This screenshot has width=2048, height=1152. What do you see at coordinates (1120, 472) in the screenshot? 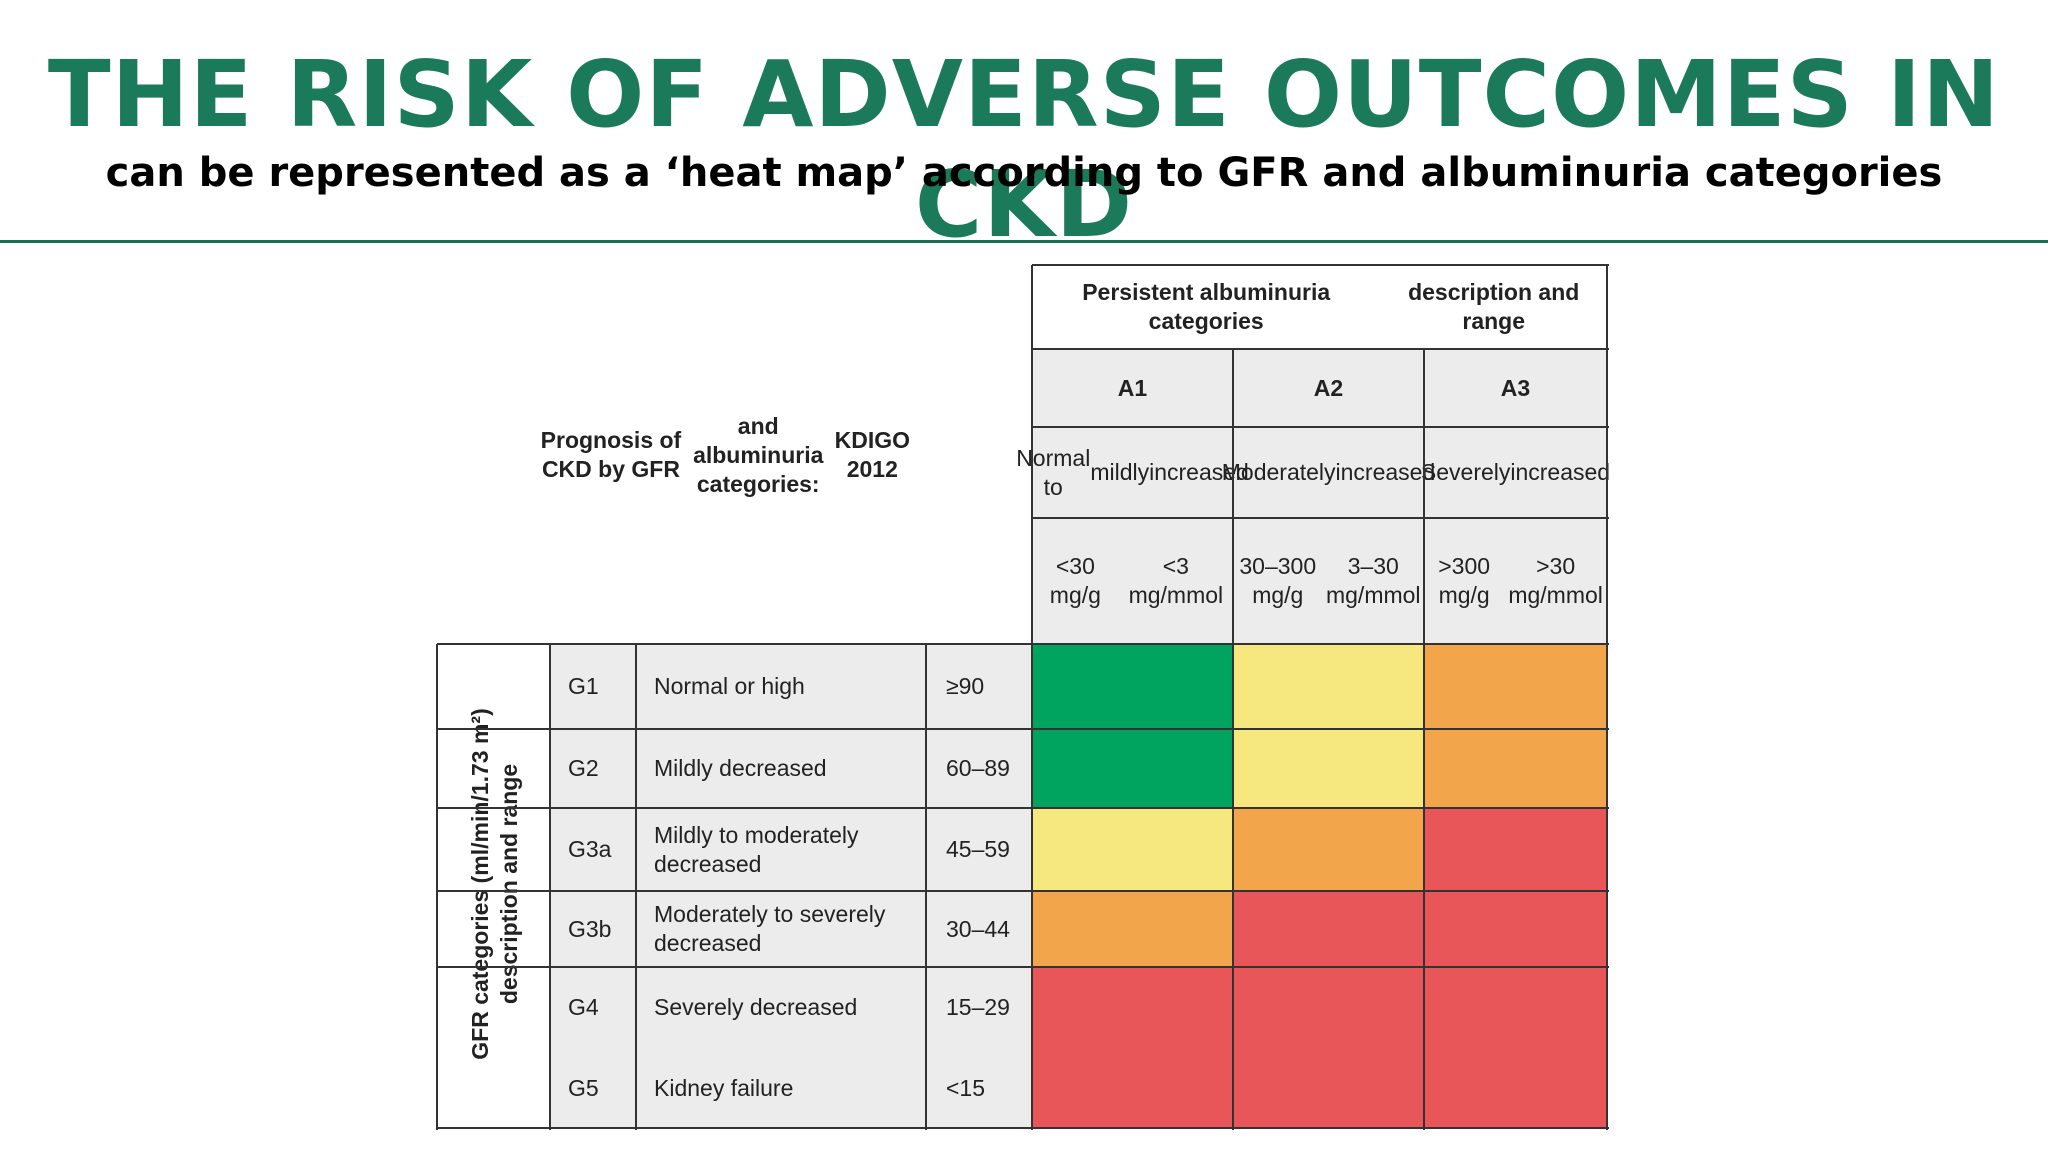
I see `column-desc-line: mildly` at bounding box center [1120, 472].